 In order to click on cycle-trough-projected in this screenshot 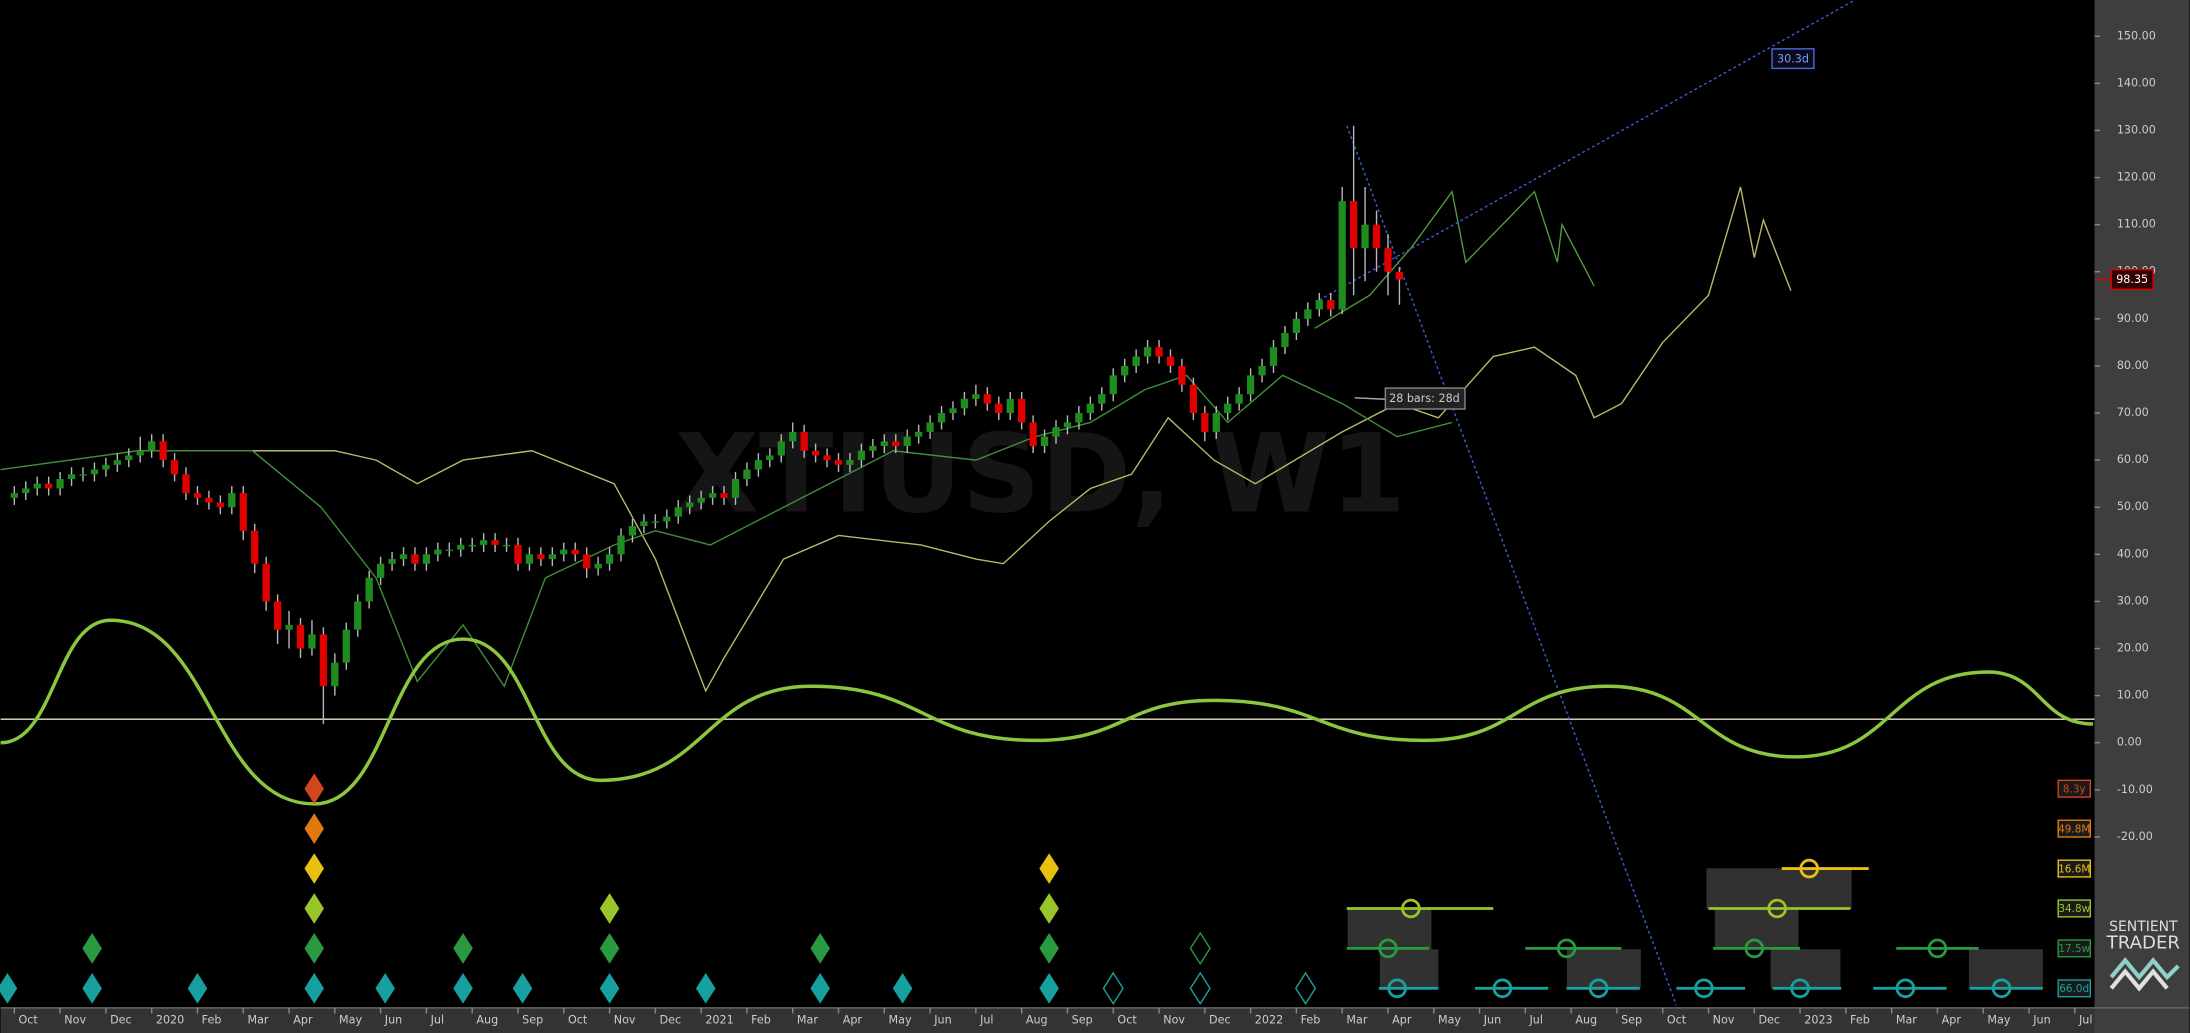, I will do `click(1200, 948)`.